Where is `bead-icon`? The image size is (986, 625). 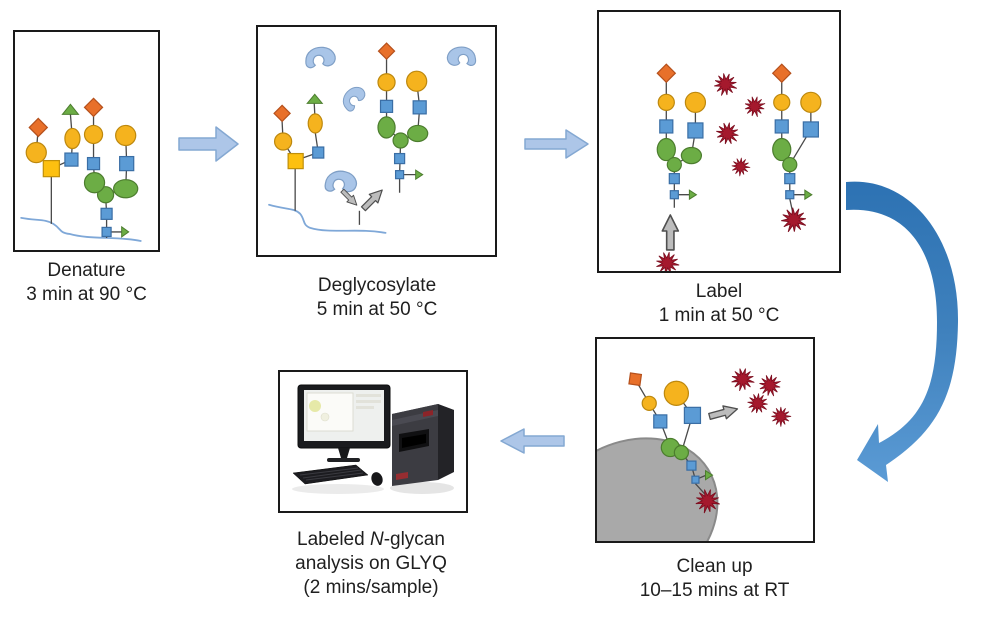 bead-icon is located at coordinates (658, 489).